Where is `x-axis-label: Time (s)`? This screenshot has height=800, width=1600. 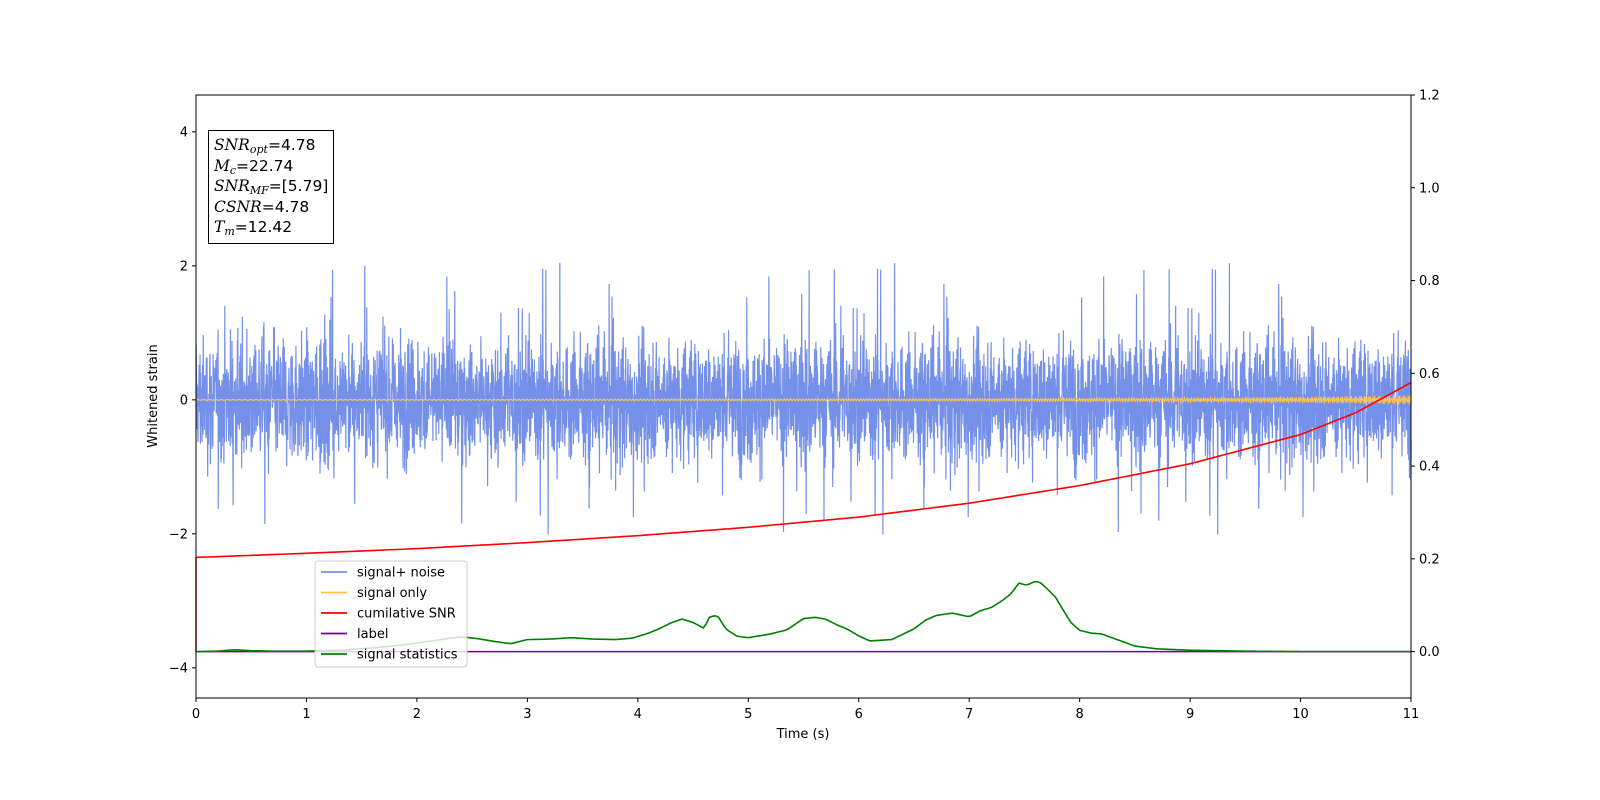
x-axis-label: Time (s) is located at coordinates (803, 734).